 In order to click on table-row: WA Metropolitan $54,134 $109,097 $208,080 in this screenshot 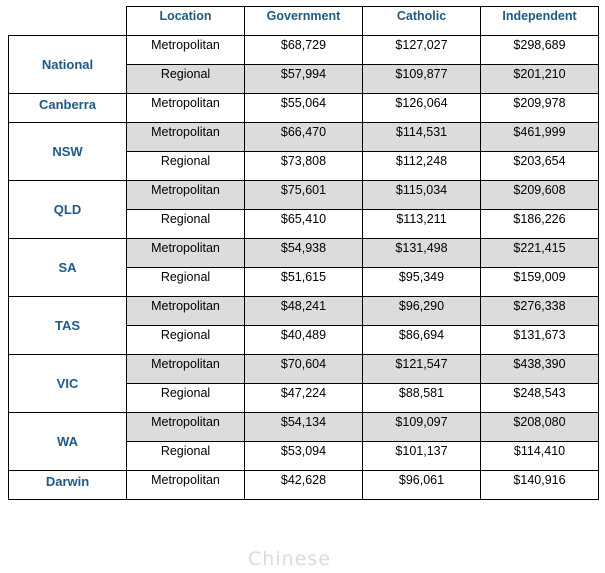, I will do `click(303, 441)`.